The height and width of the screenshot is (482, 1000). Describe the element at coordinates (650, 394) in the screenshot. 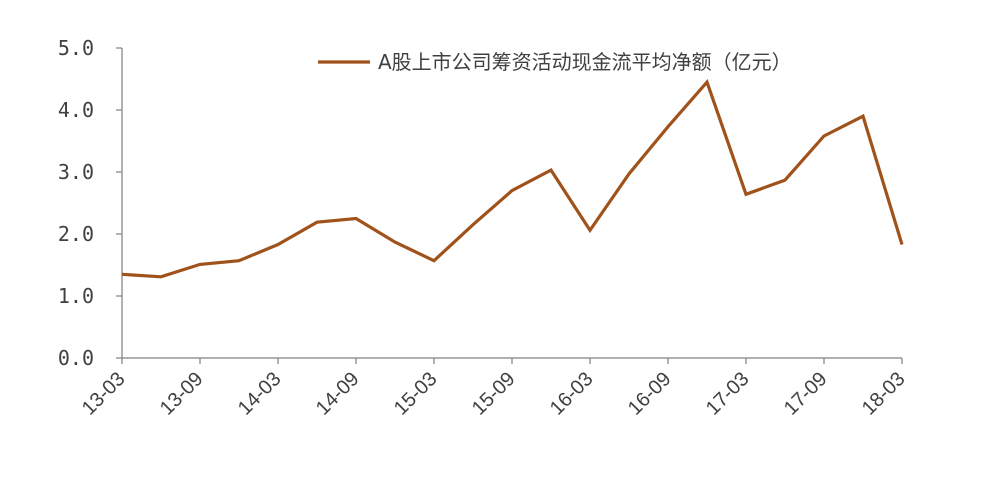

I see `x-tick-label: 16-09` at that location.